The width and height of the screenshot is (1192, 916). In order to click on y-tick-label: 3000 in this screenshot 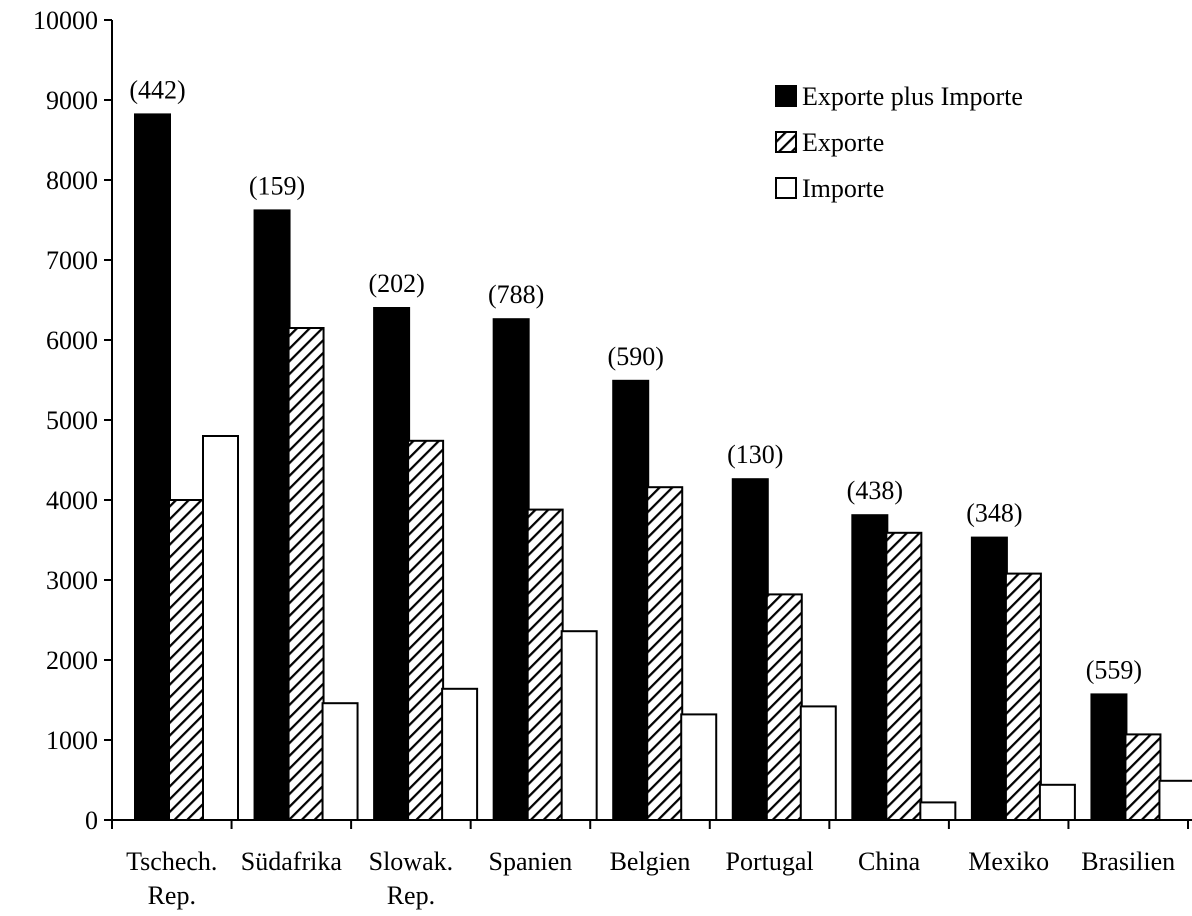, I will do `click(72, 580)`.